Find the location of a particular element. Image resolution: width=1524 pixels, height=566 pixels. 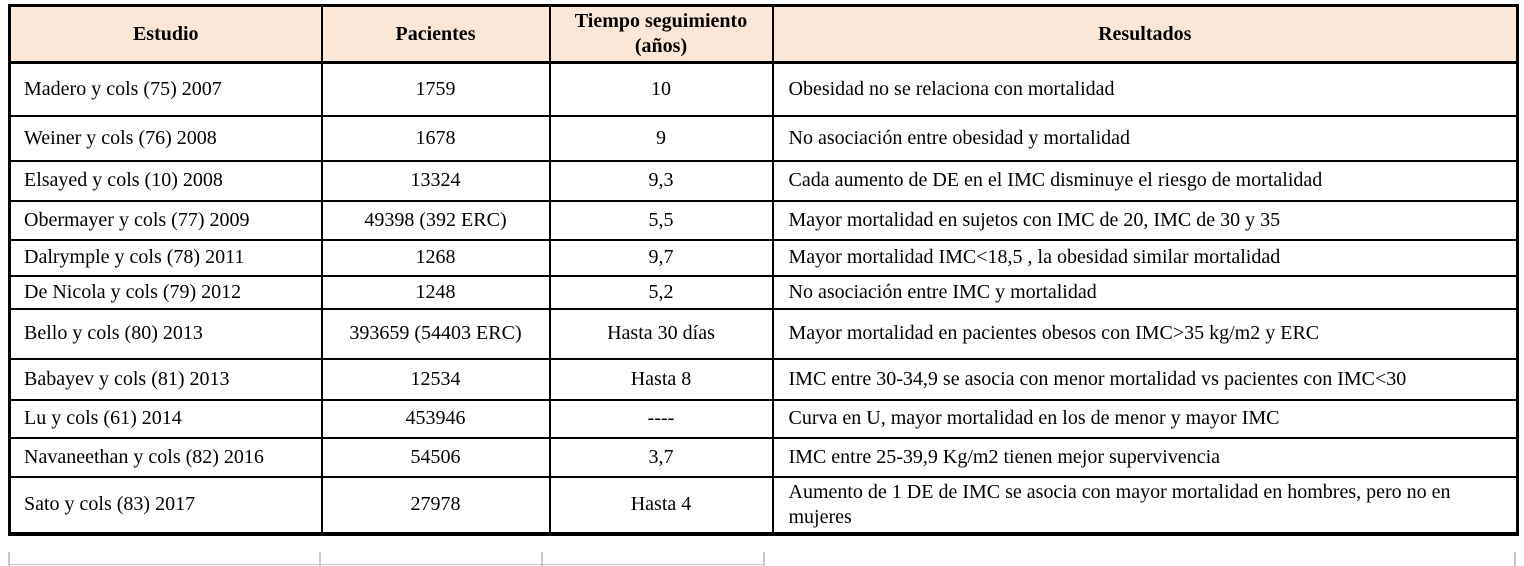

cell-resultados: No asociación entre IMC y mortalidad is located at coordinates (1145, 292).